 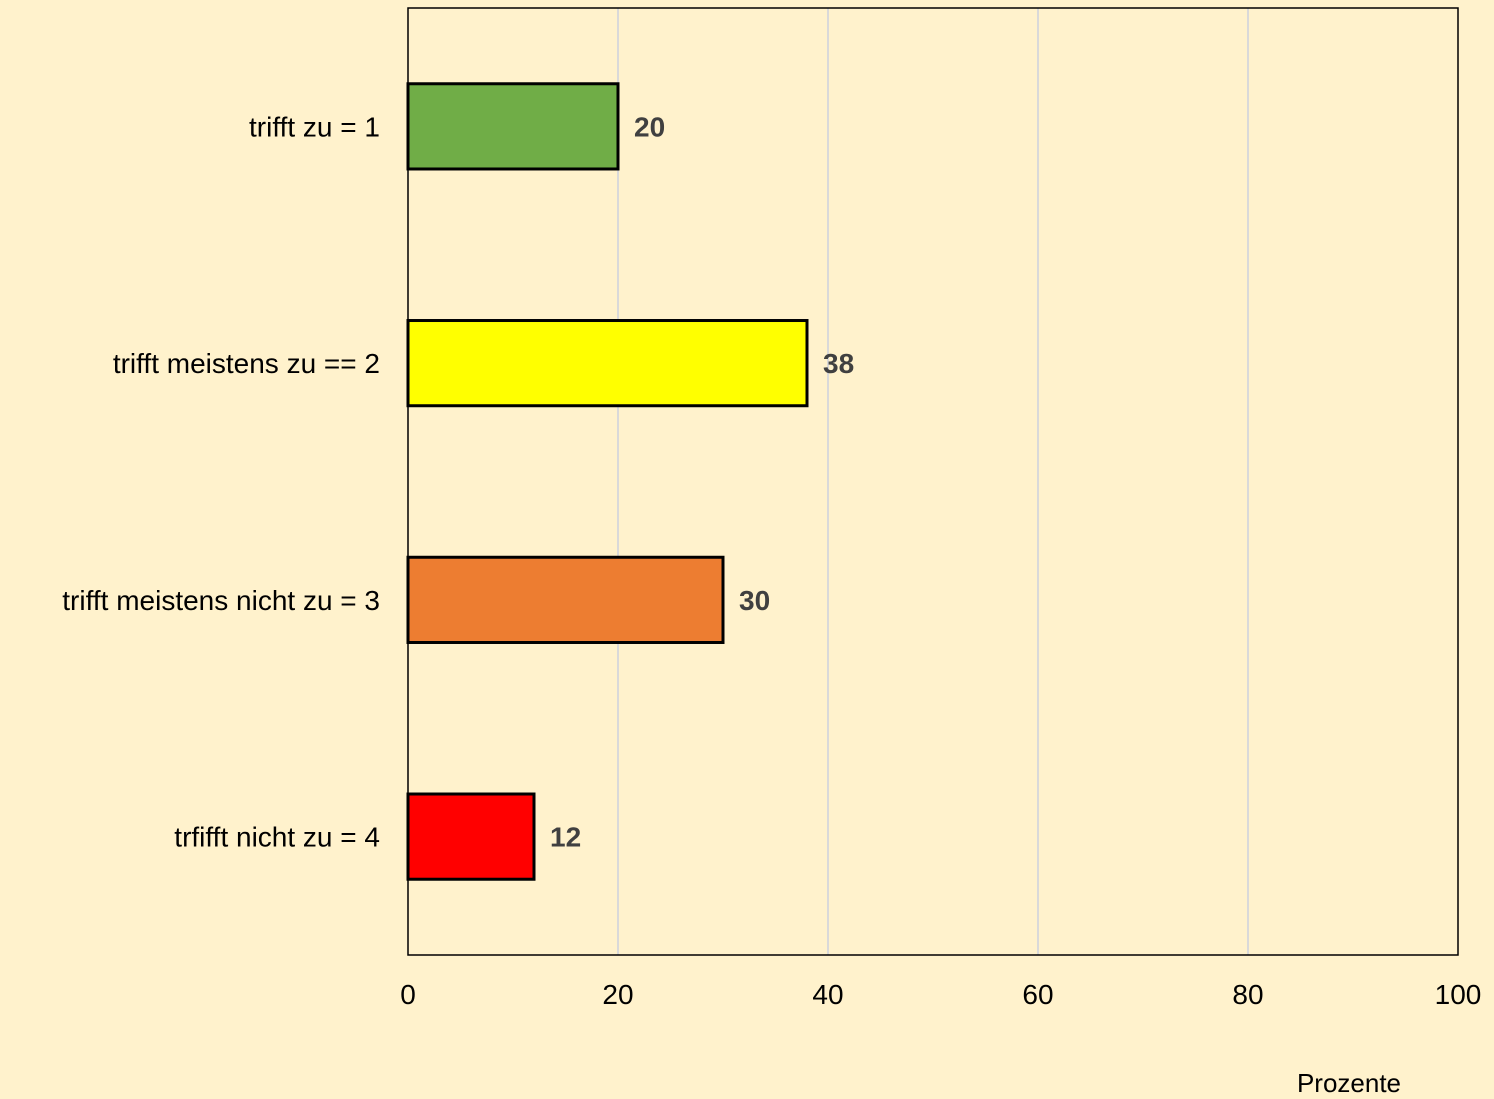 I want to click on category-label-2: trifft meistens zu == 2, so click(x=246, y=363).